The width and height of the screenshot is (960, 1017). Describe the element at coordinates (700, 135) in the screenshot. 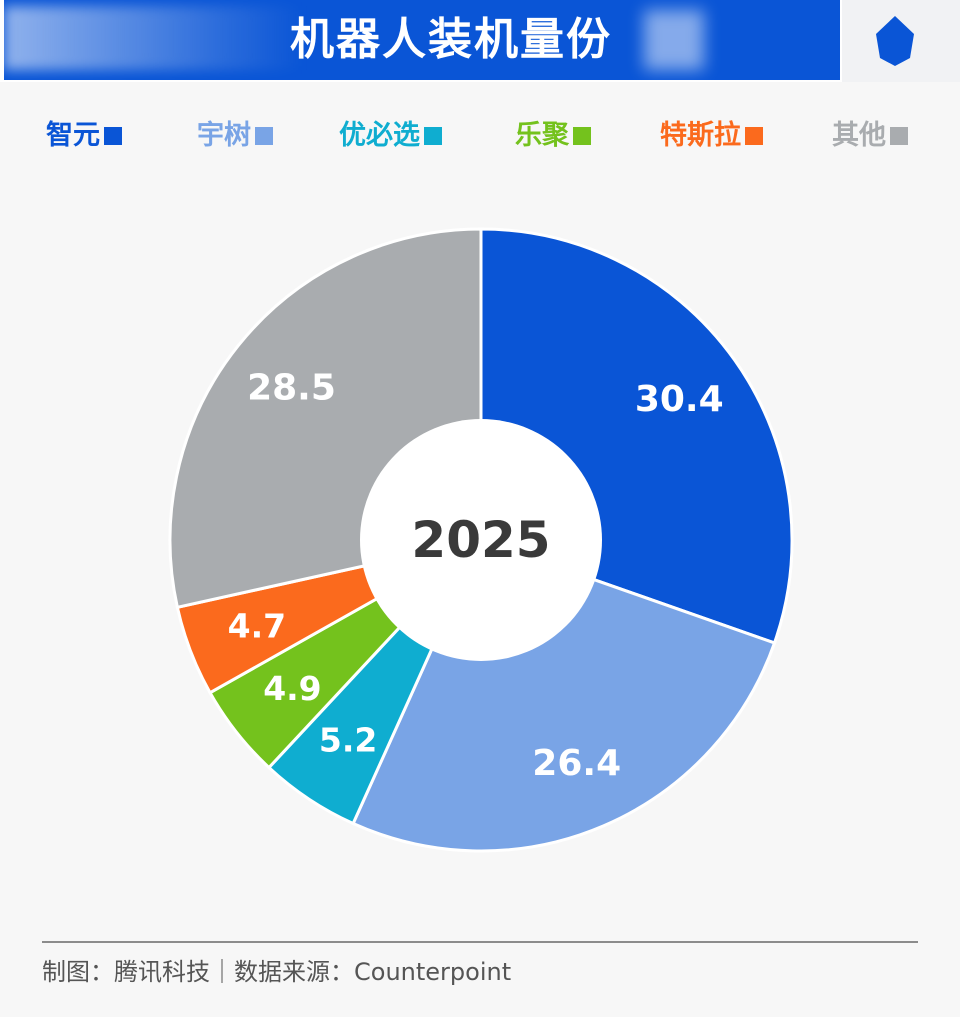

I see `legend-label: 特斯拉` at that location.